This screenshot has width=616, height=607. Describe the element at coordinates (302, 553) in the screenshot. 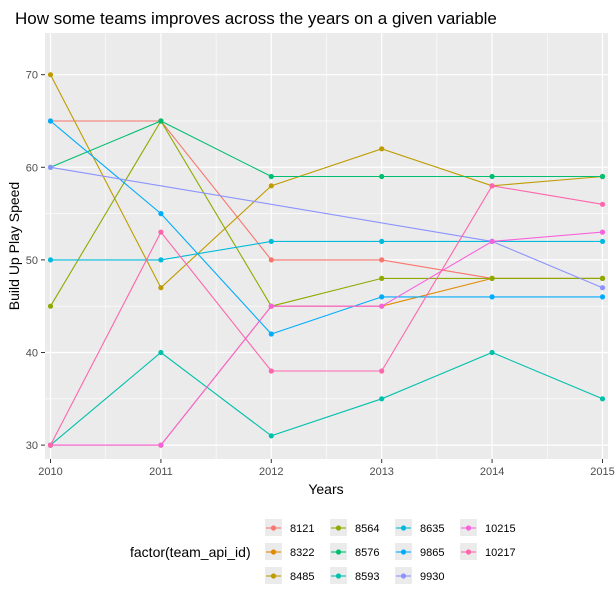

I see `legend-label-8322: 8322` at that location.